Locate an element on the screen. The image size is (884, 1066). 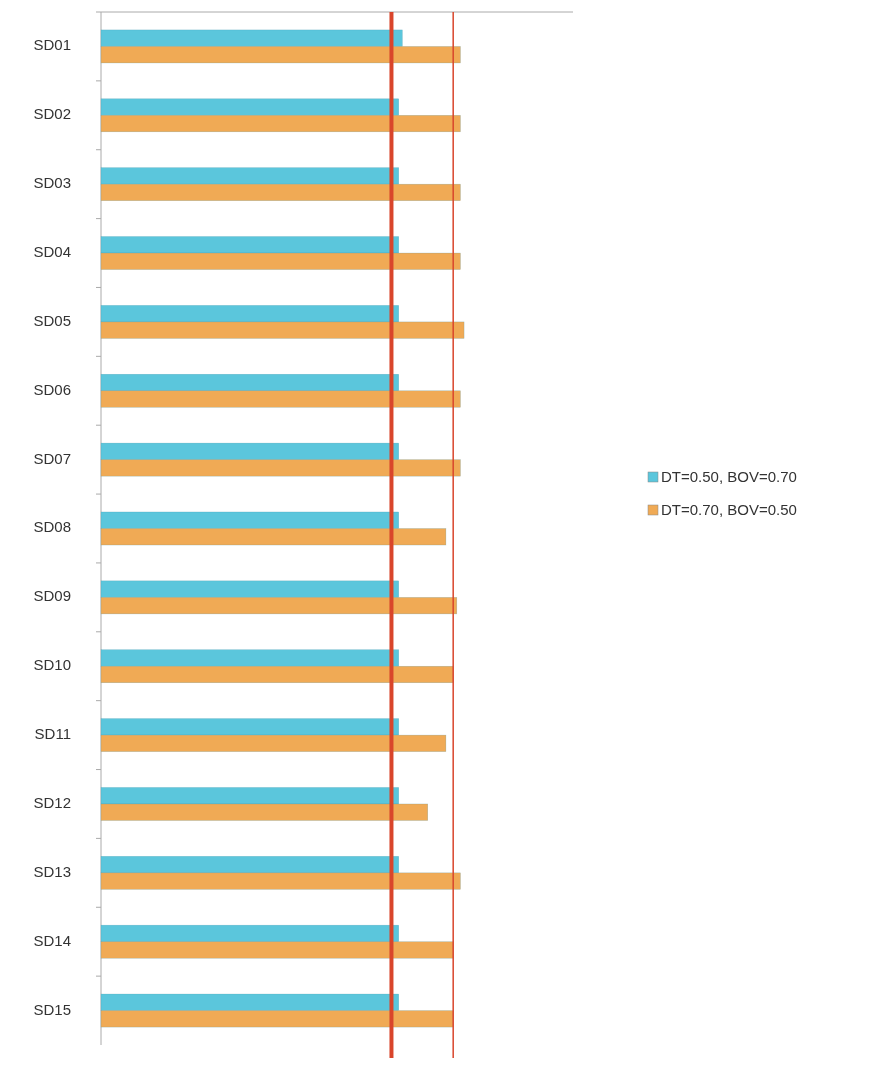
y-tick-label: SD13 is located at coordinates (52, 871).